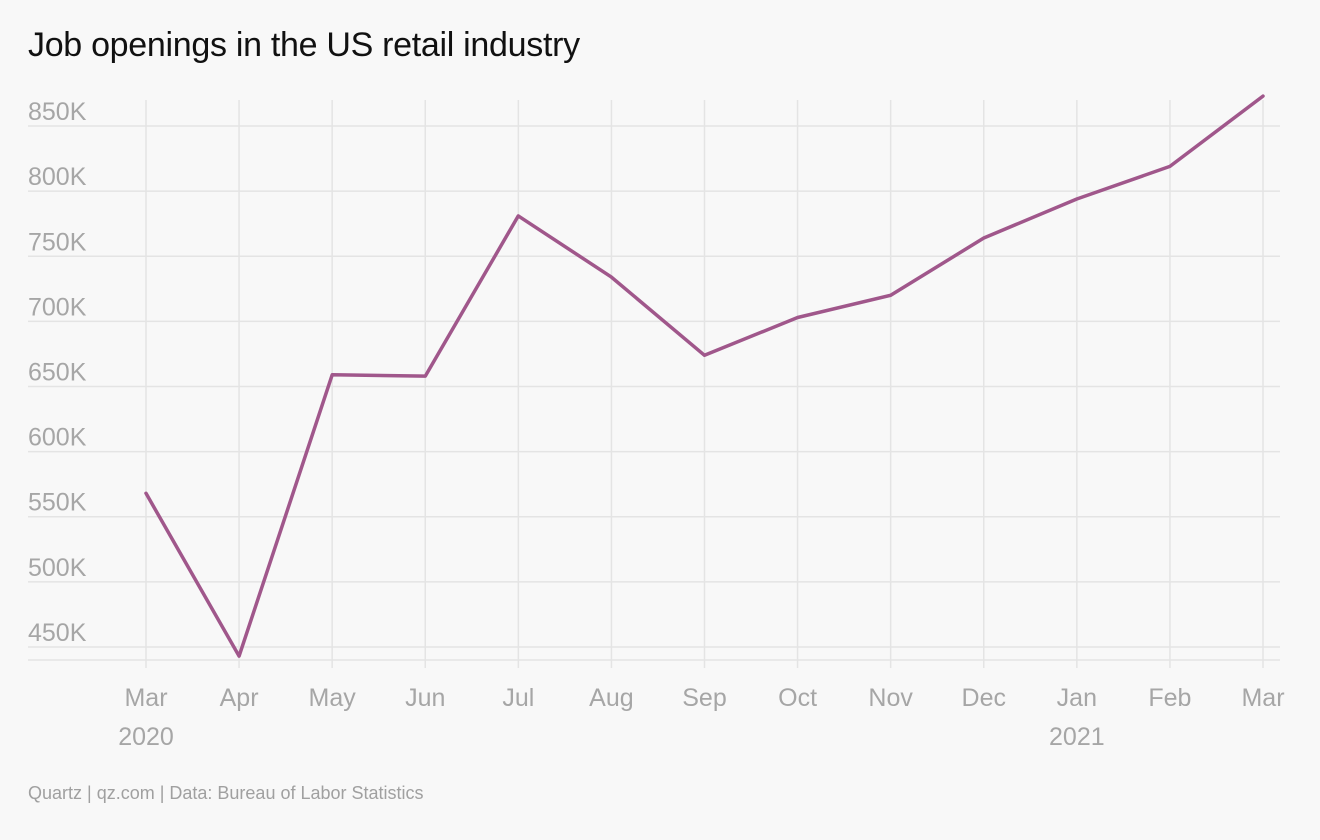 The image size is (1320, 840). Describe the element at coordinates (146, 737) in the screenshot. I see `x-year-label: 2020` at that location.